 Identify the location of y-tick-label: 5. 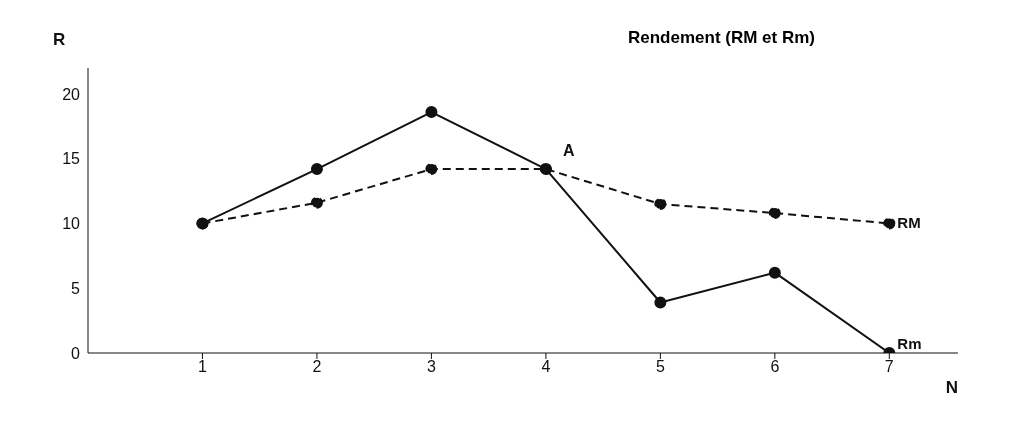
(76, 288).